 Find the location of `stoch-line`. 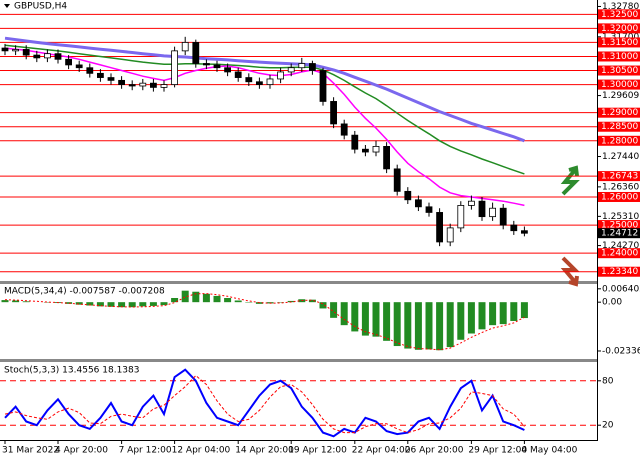

stoch-line is located at coordinates (264, 404).